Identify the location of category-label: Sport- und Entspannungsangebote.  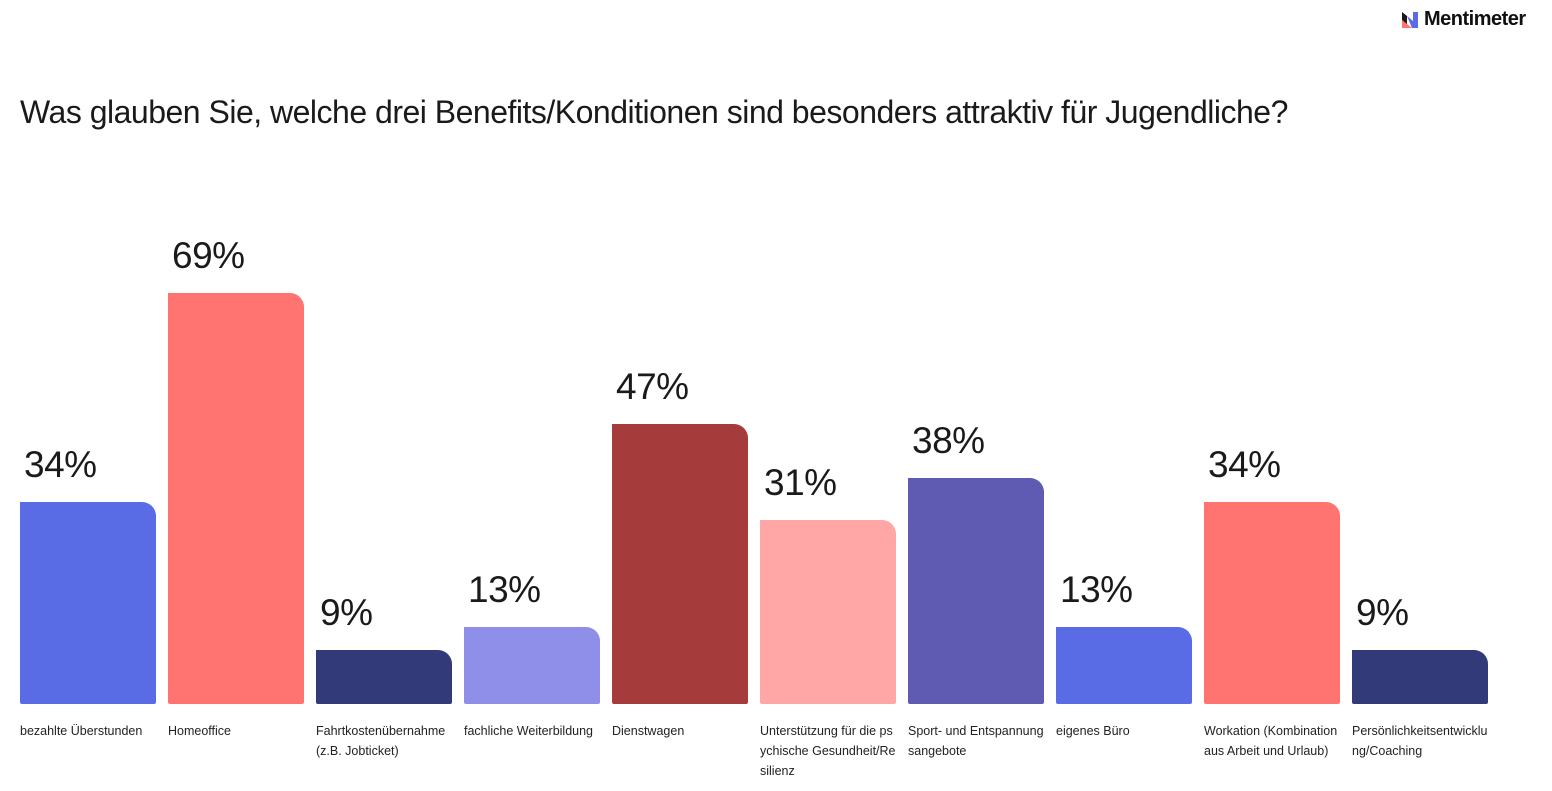
(976, 741).